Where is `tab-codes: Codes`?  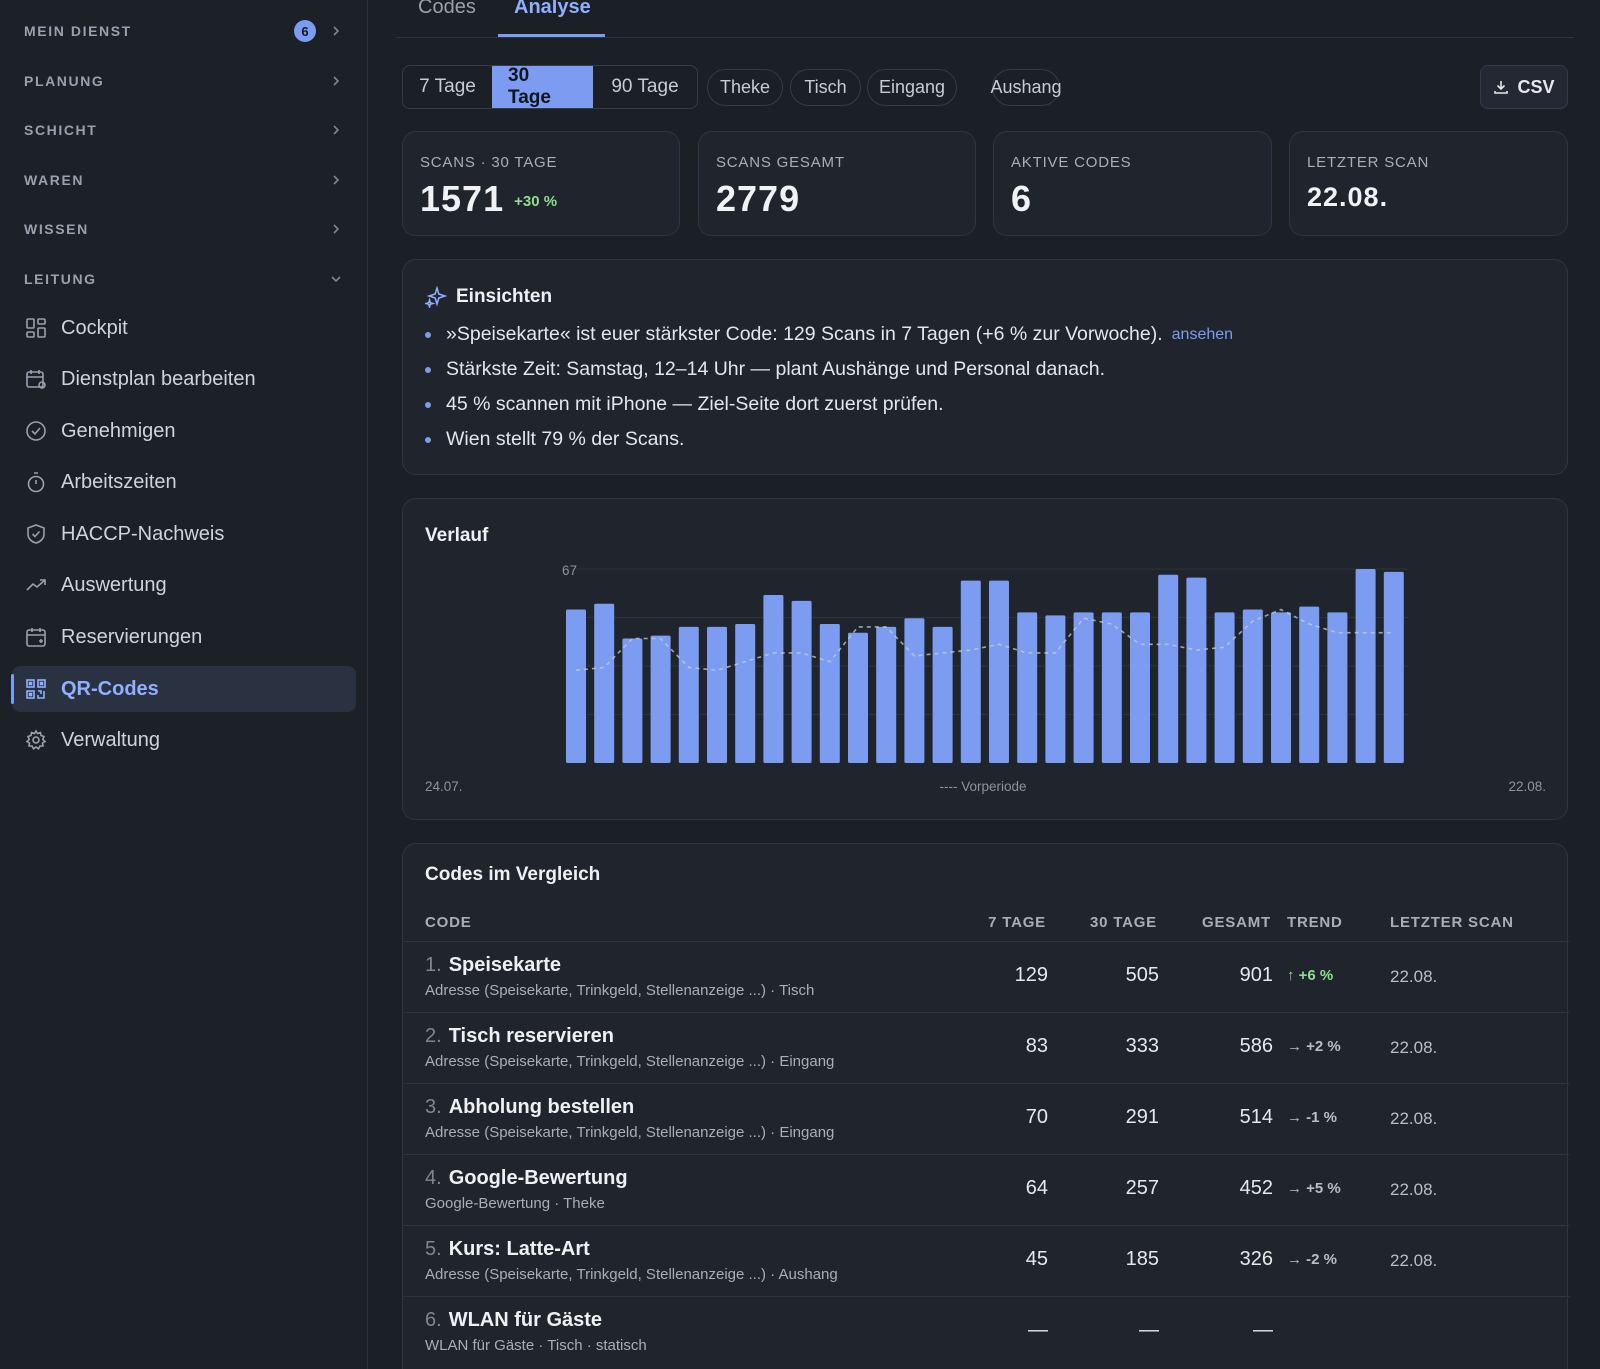
tab-codes: Codes is located at coordinates (447, 9).